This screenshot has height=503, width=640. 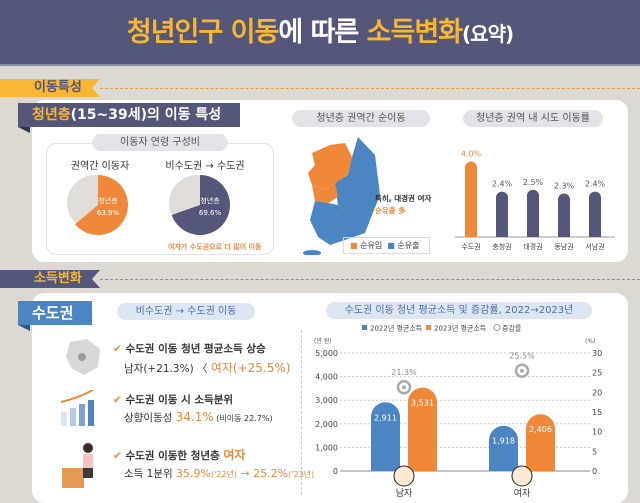 I want to click on y-tick-label-right: 0, so click(x=594, y=471).